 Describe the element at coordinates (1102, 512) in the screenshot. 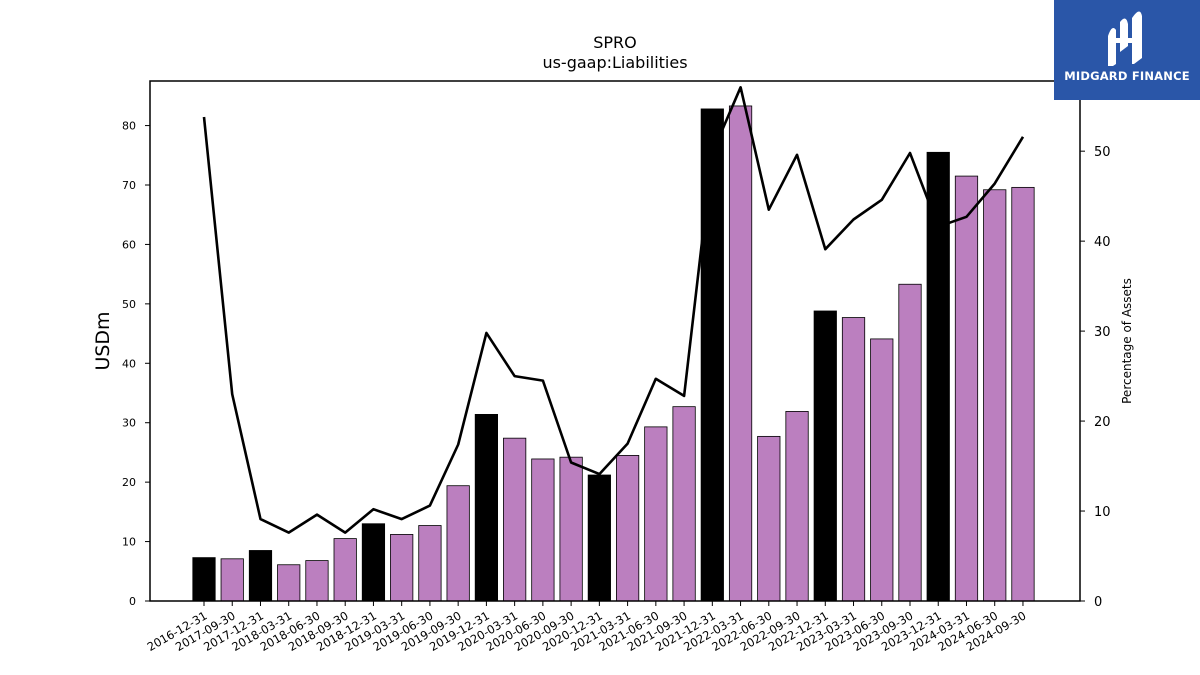

I see `y2-tick-label: 10` at that location.